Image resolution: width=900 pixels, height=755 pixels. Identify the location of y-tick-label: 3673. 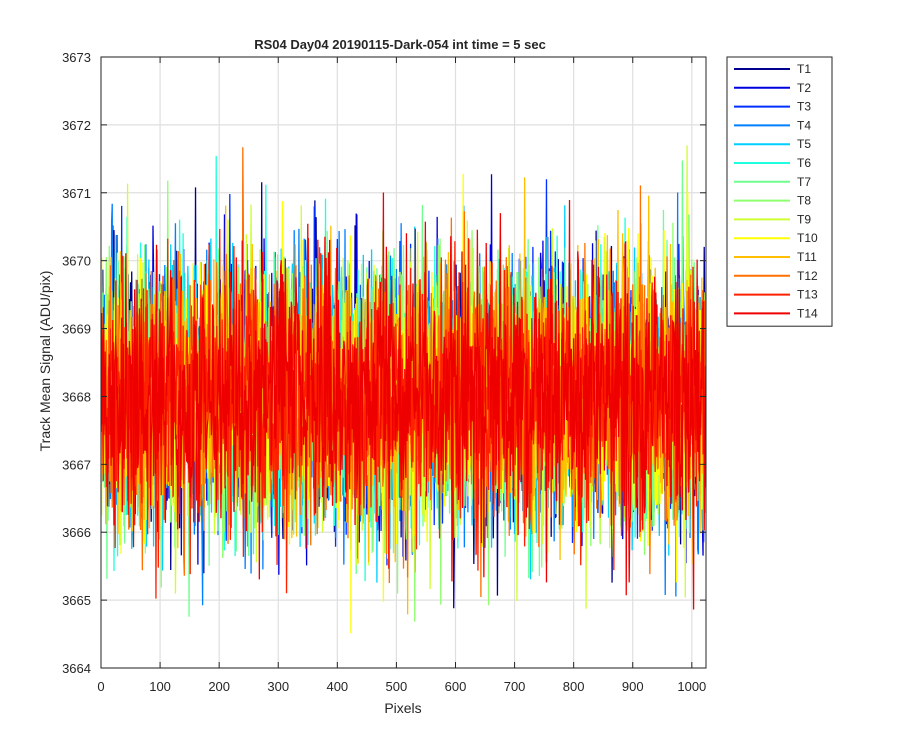
(76, 57).